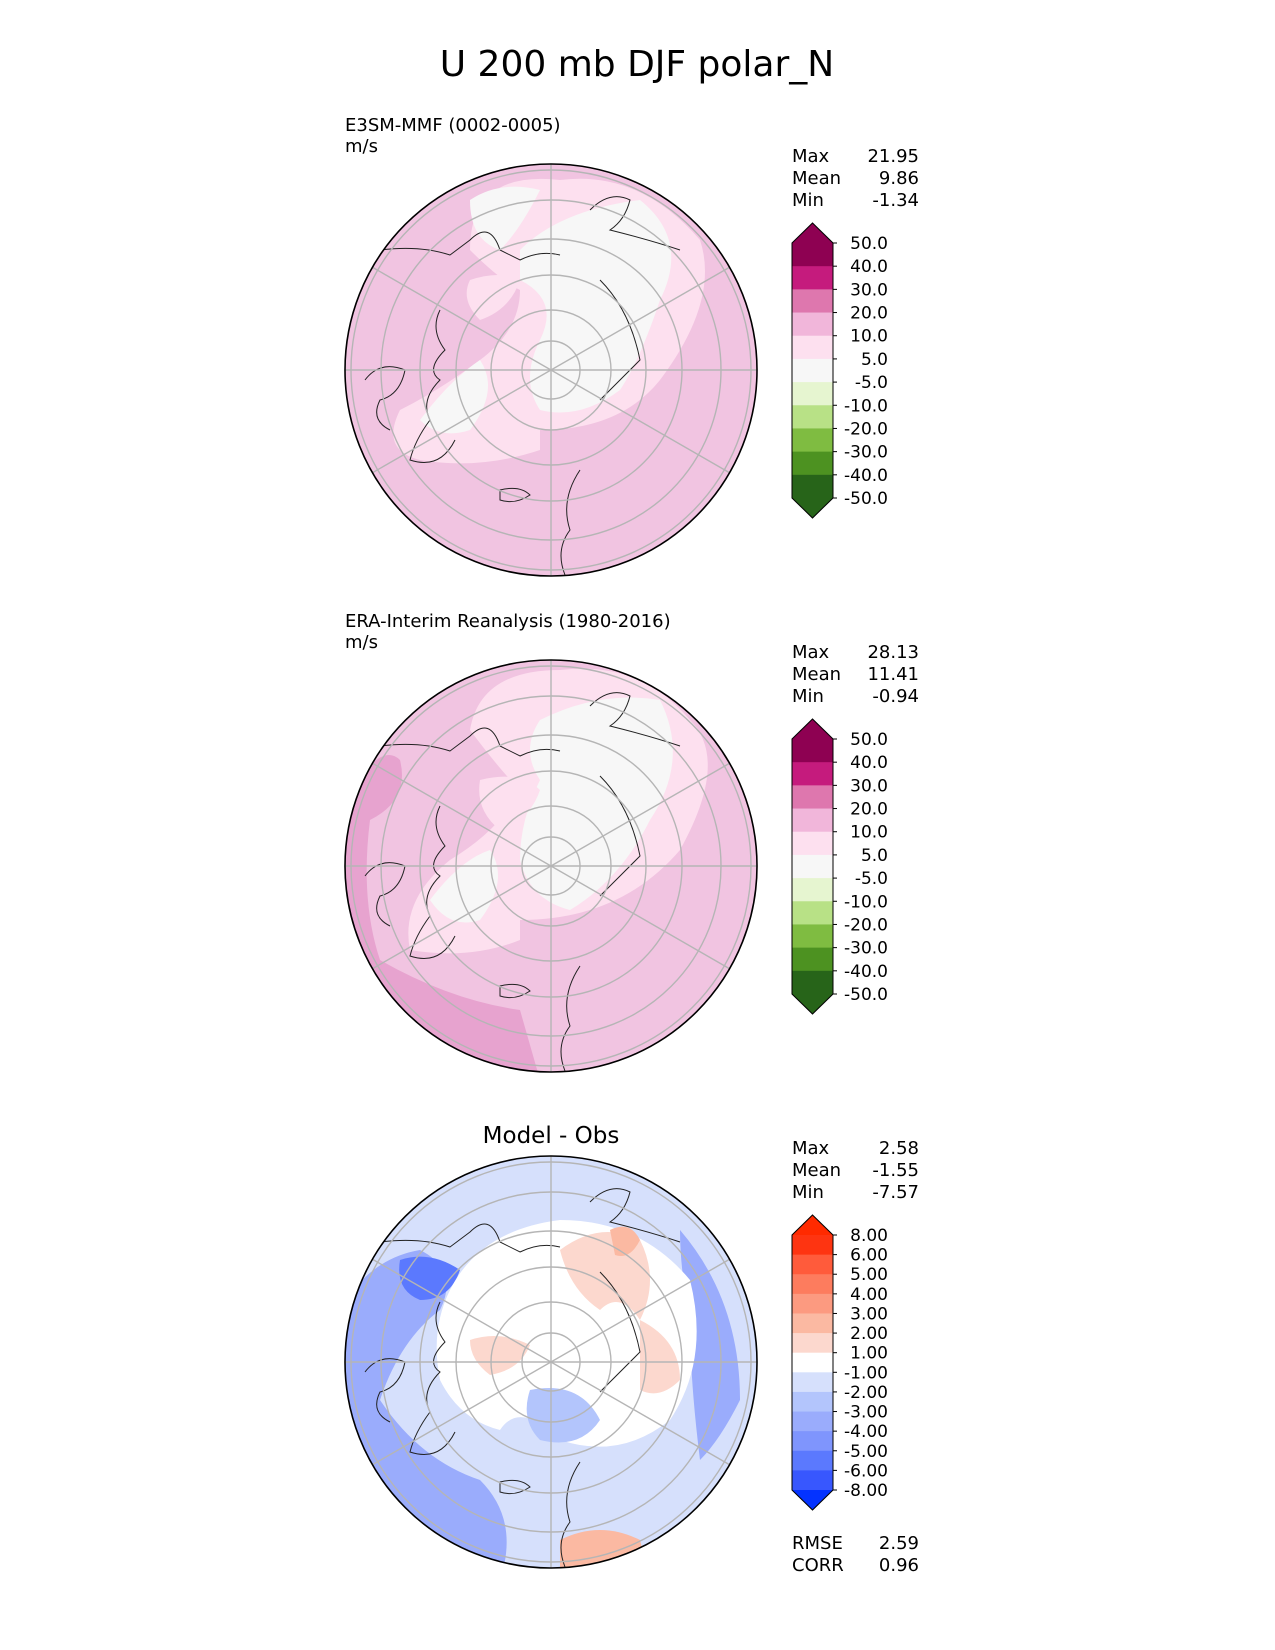 Image resolution: width=1275 pixels, height=1650 pixels. What do you see at coordinates (869, 1314) in the screenshot?
I see `colorbar-tick-label: 3.00` at bounding box center [869, 1314].